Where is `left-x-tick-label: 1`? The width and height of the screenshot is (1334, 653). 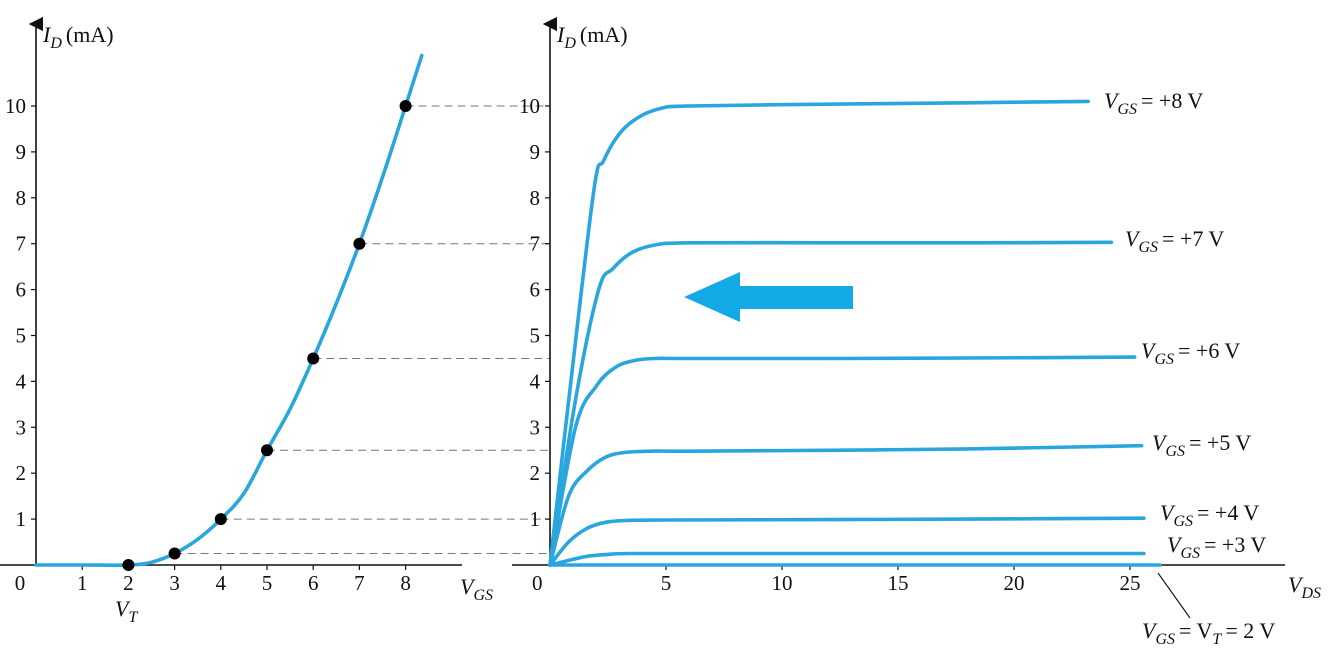
left-x-tick-label: 1 is located at coordinates (82, 583).